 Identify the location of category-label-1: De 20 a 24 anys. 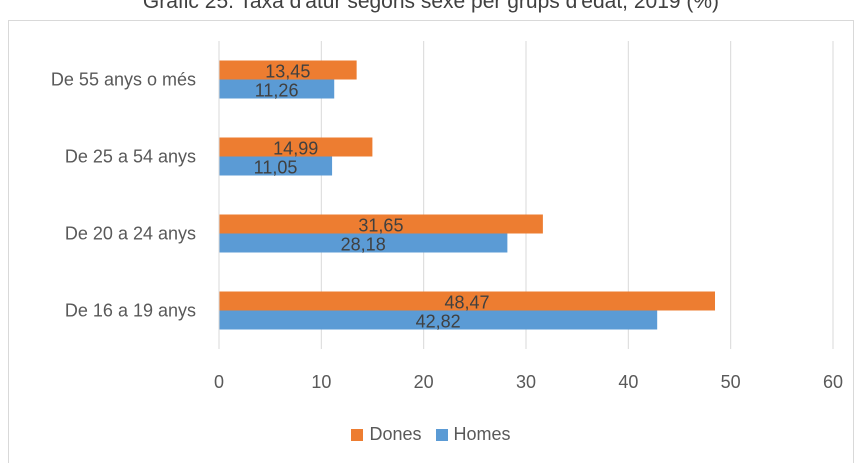
(130, 234).